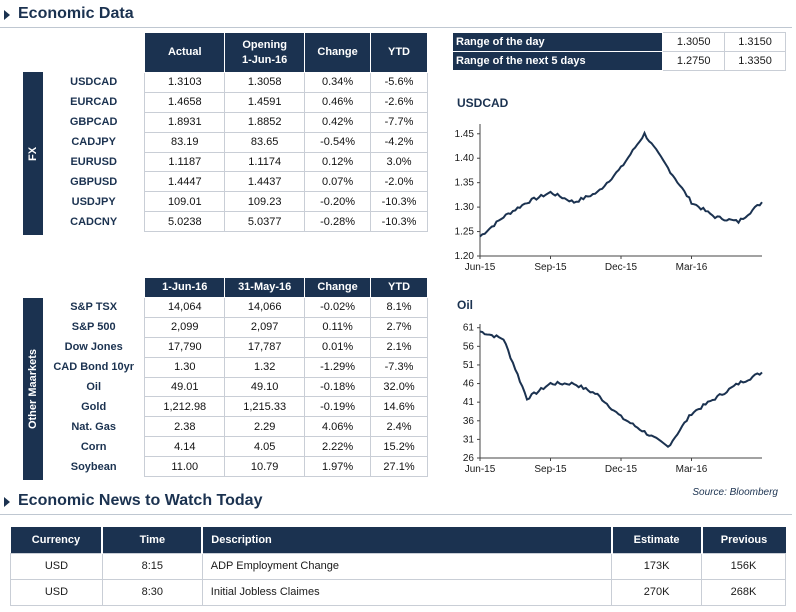  Describe the element at coordinates (469, 328) in the screenshot. I see `oil-y-tick-label: 61` at that location.